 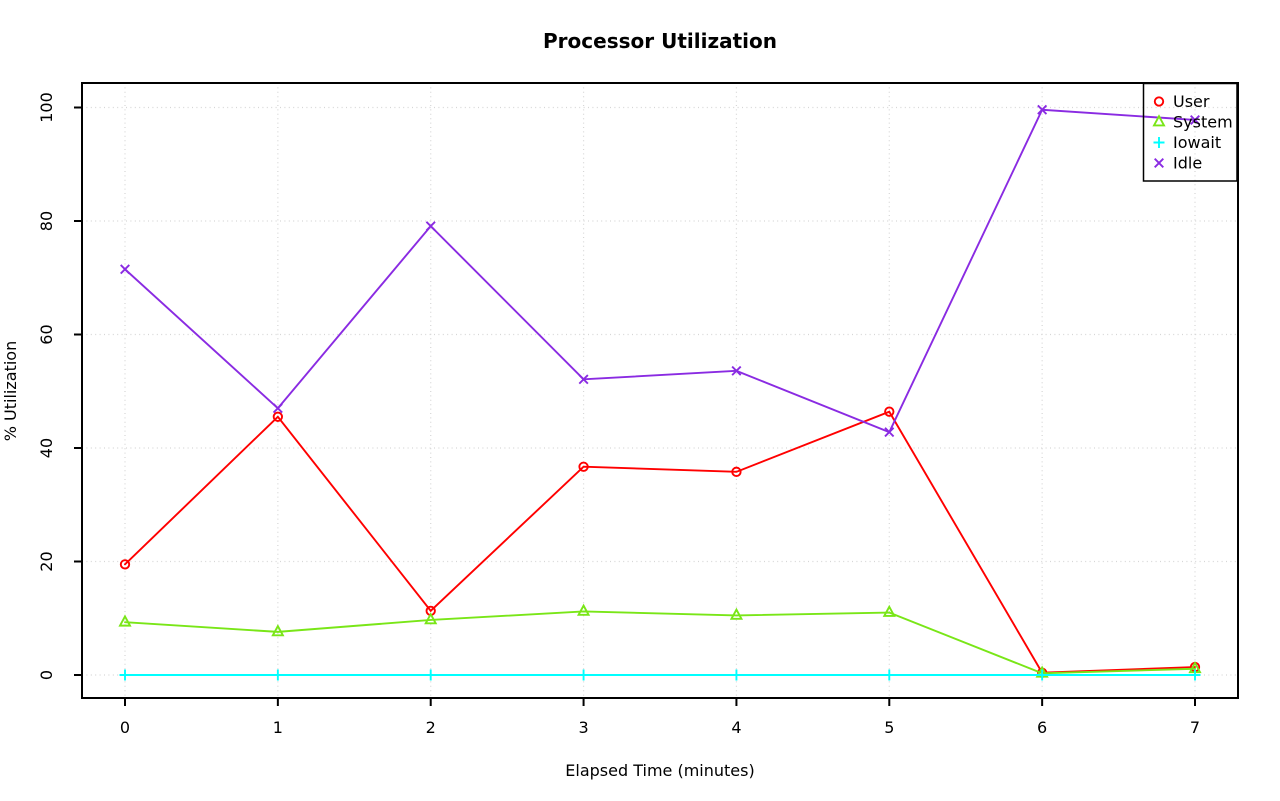 I want to click on y-tick-label: 20, so click(x=46, y=561).